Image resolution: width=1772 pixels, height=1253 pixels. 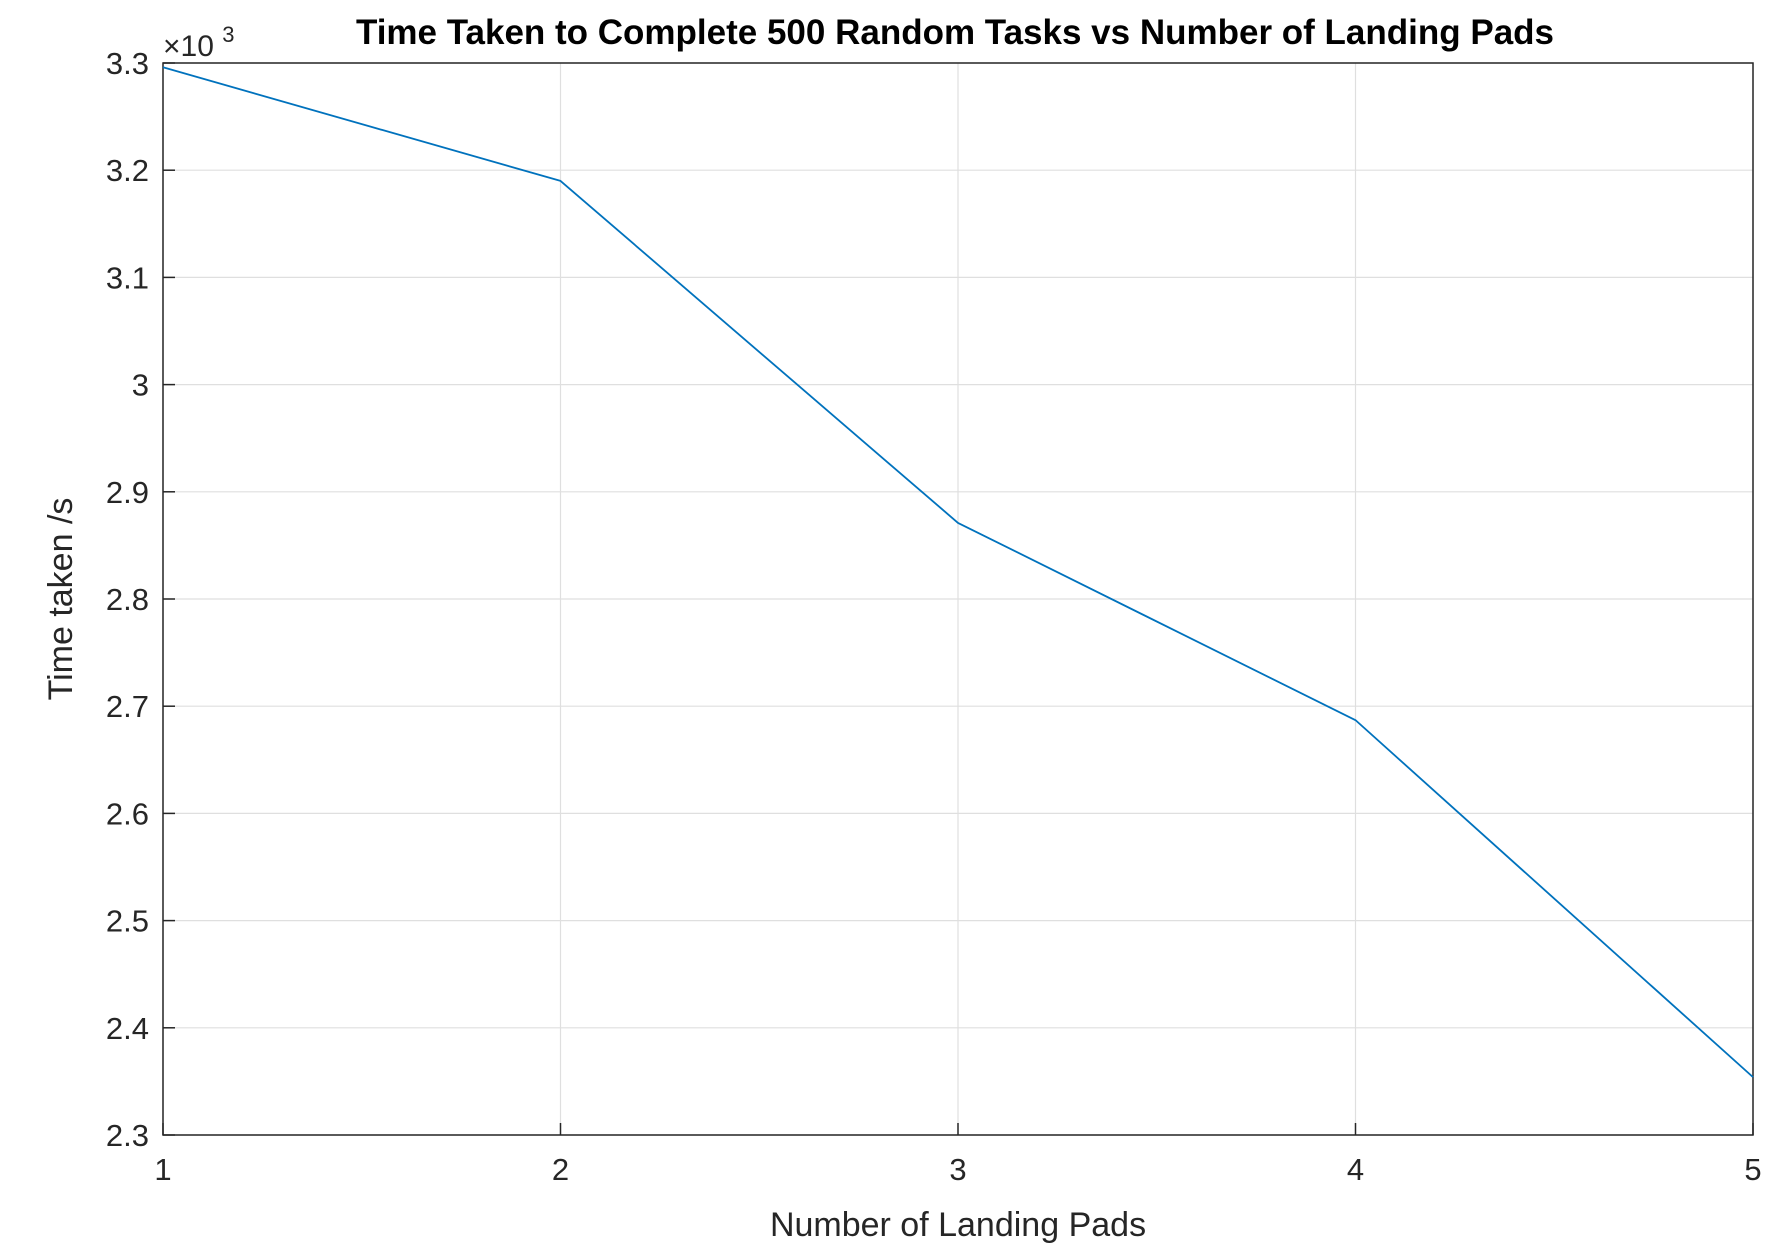 I want to click on x-tick-label: 5, so click(x=1752, y=1169).